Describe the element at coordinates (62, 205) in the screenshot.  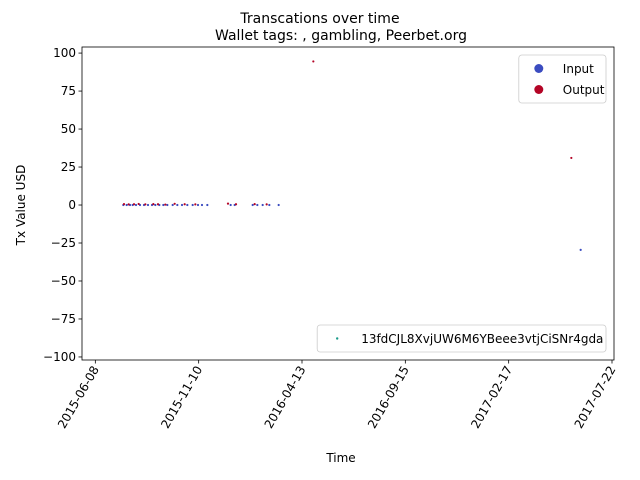
I see `y-axis: −100 −75 −50 −25 0 25 50 75 100` at that location.